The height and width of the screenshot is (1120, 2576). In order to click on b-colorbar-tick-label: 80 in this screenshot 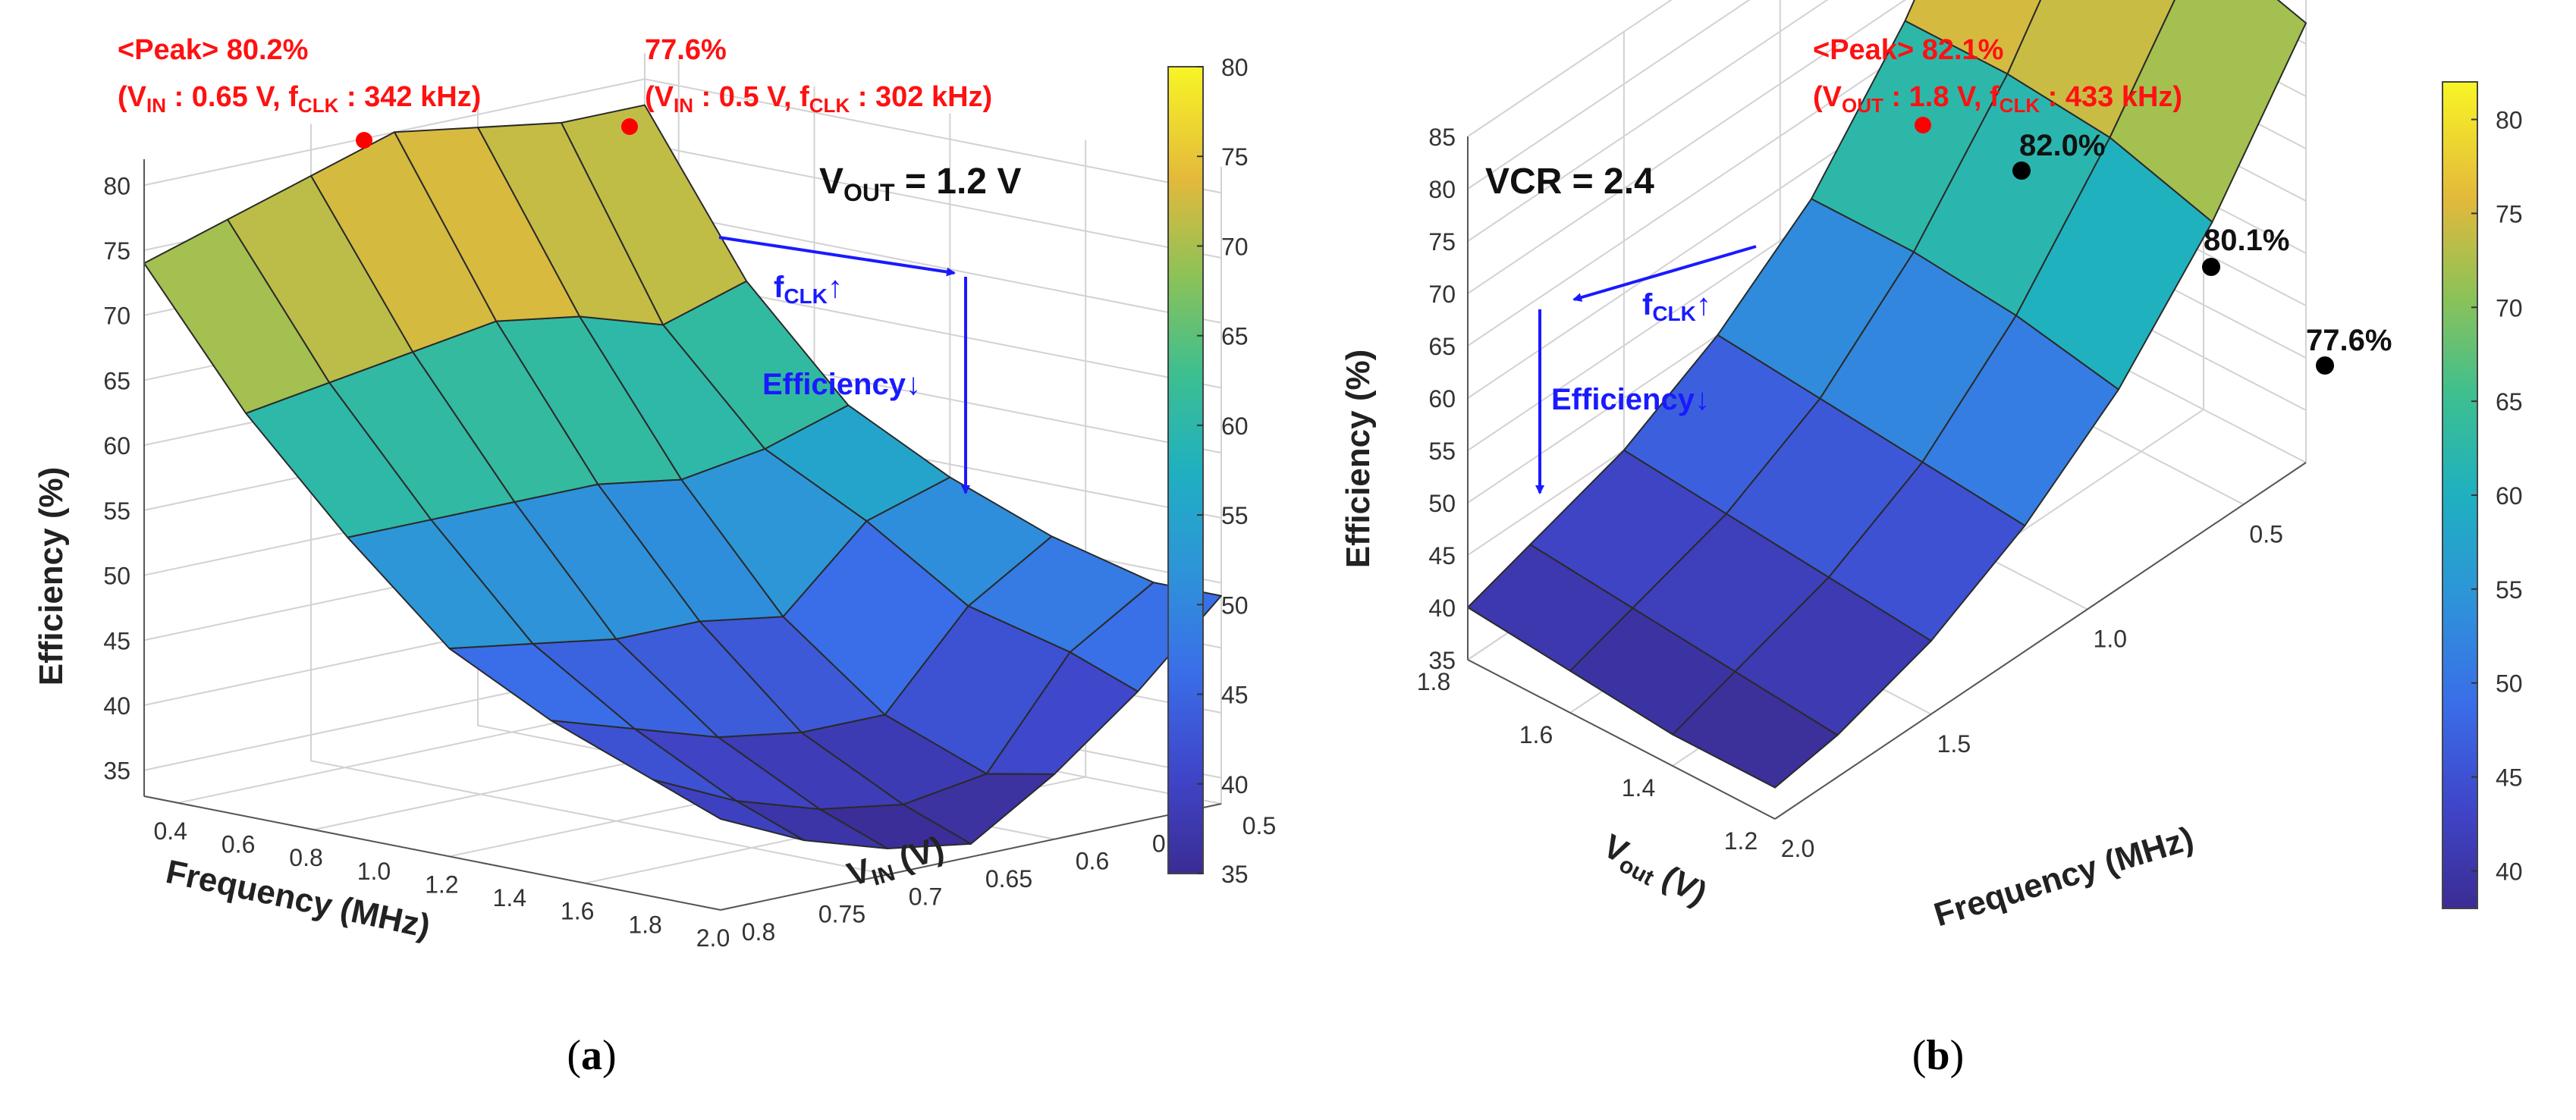, I will do `click(2509, 120)`.